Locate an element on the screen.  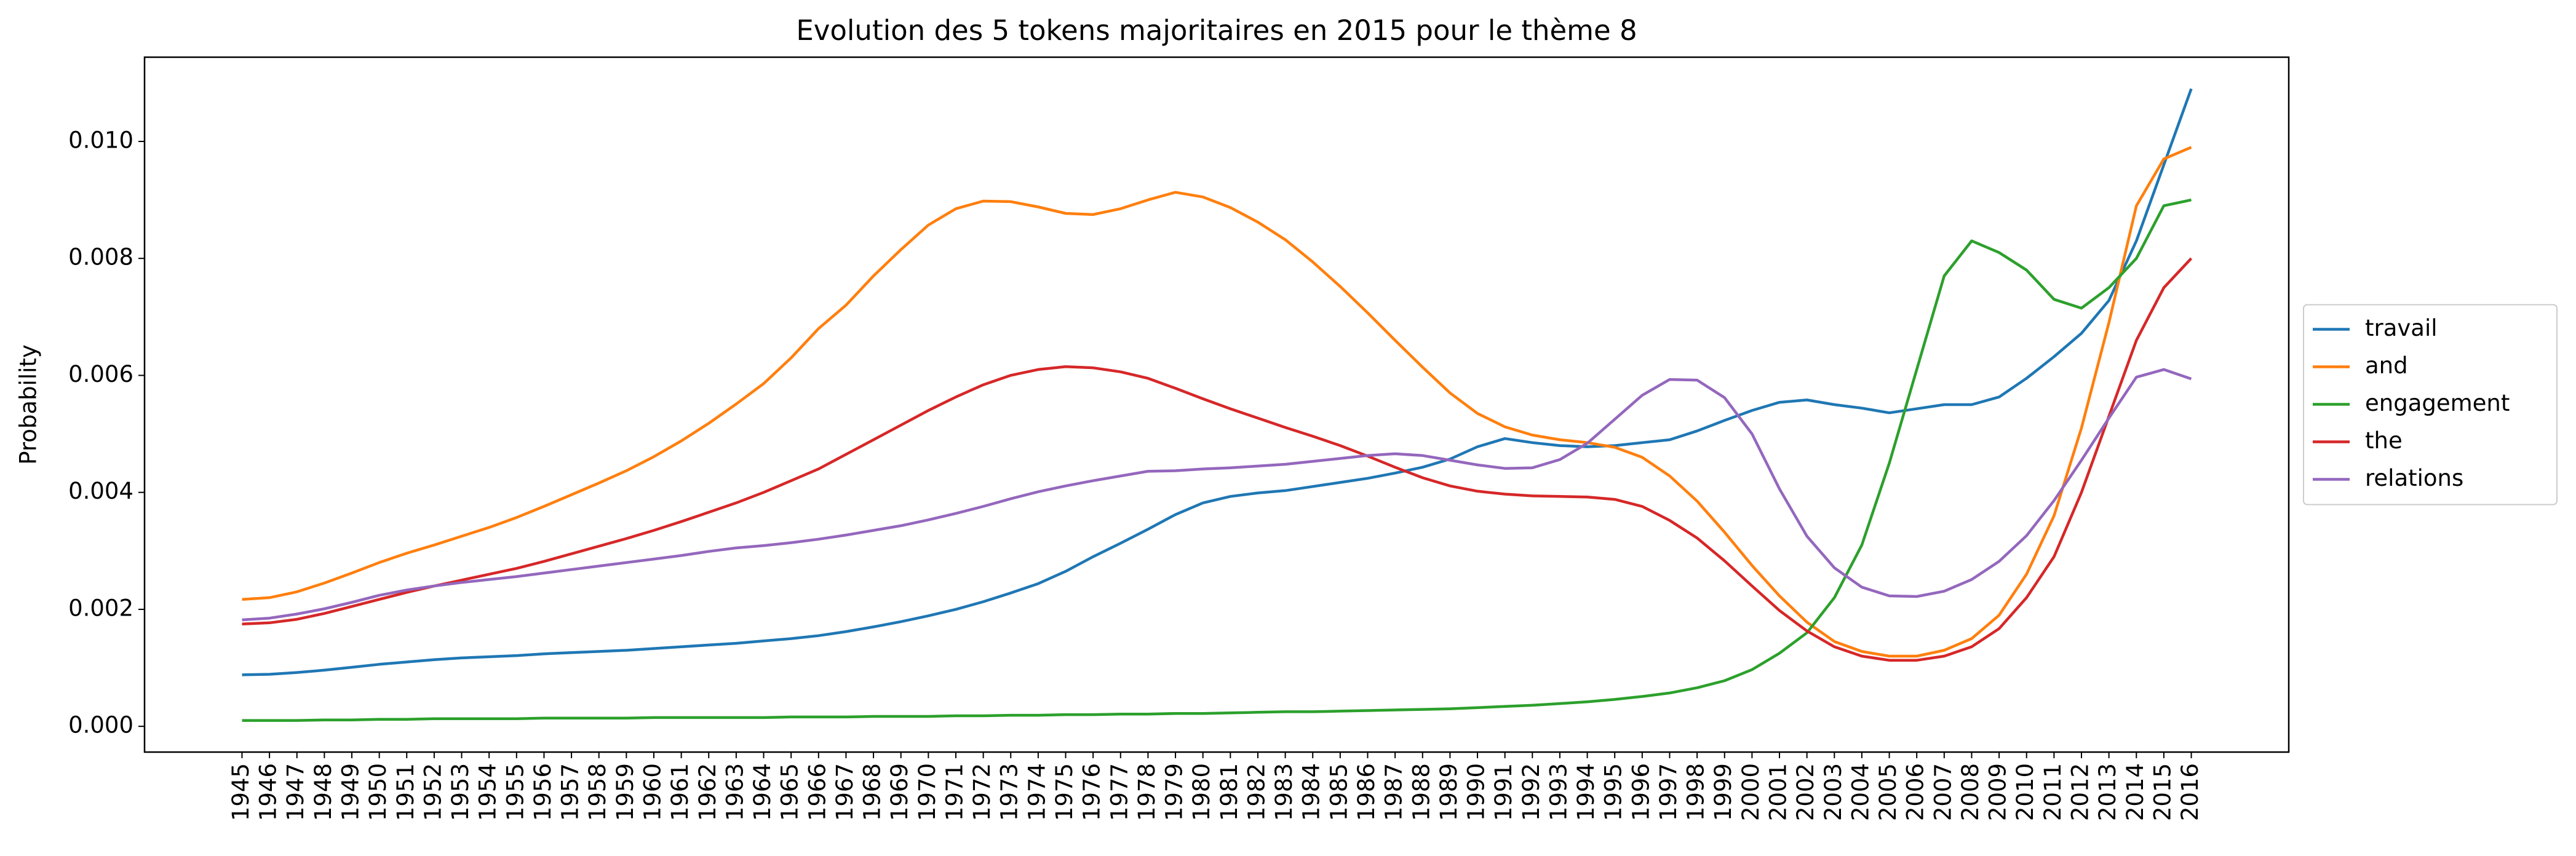
x-tick-label: 2008 is located at coordinates (1970, 792).